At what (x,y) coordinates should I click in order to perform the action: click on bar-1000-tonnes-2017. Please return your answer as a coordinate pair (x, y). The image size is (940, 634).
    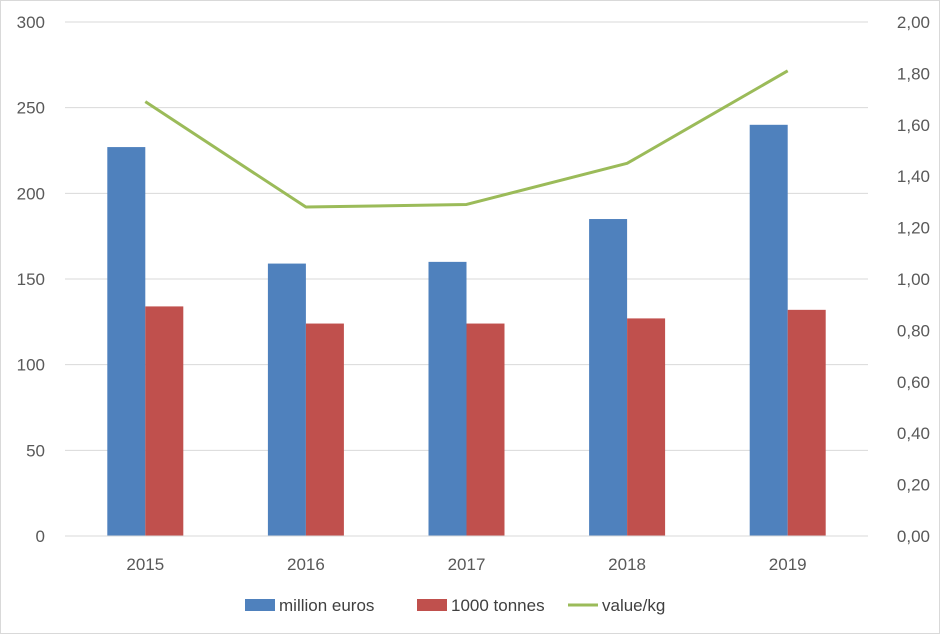
    Looking at the image, I should click on (485, 429).